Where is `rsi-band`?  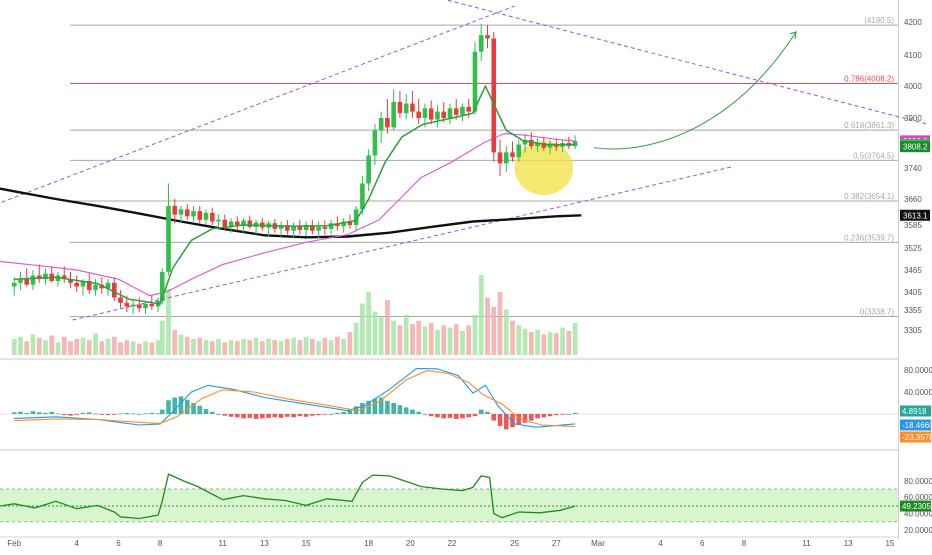 rsi-band is located at coordinates (449, 505).